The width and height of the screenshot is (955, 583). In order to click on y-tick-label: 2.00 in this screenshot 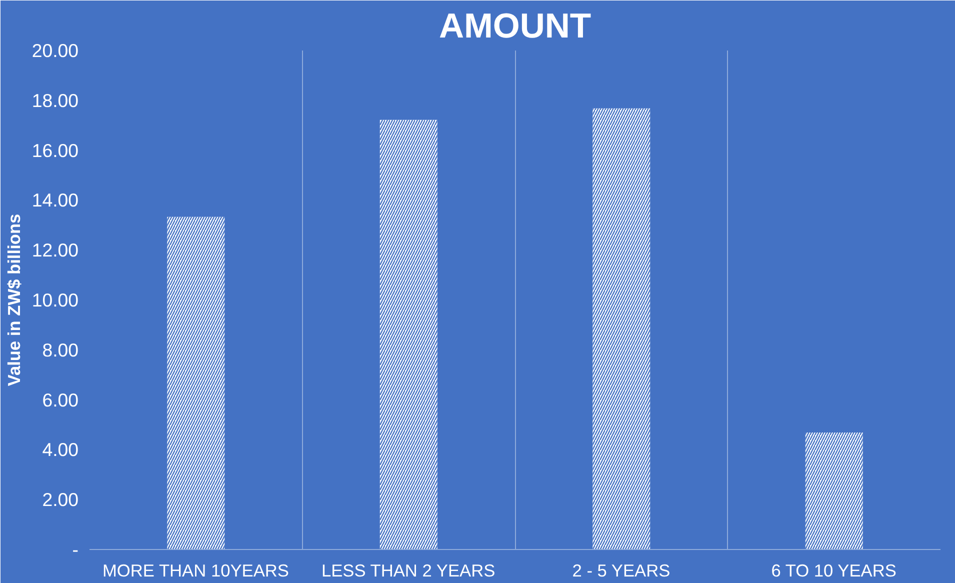, I will do `click(60, 499)`.